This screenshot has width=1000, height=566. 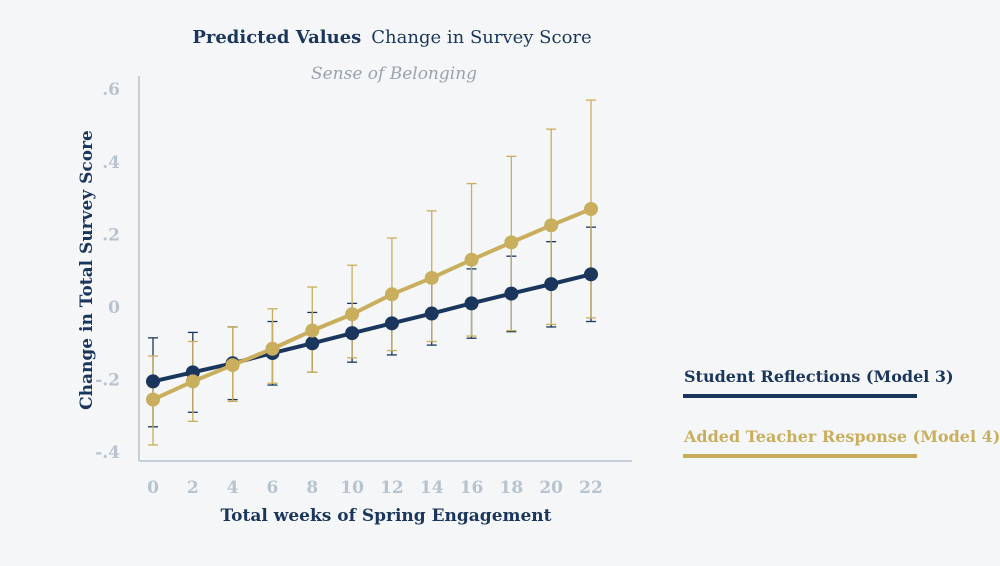 I want to click on x-tick-label: 12, so click(x=392, y=488).